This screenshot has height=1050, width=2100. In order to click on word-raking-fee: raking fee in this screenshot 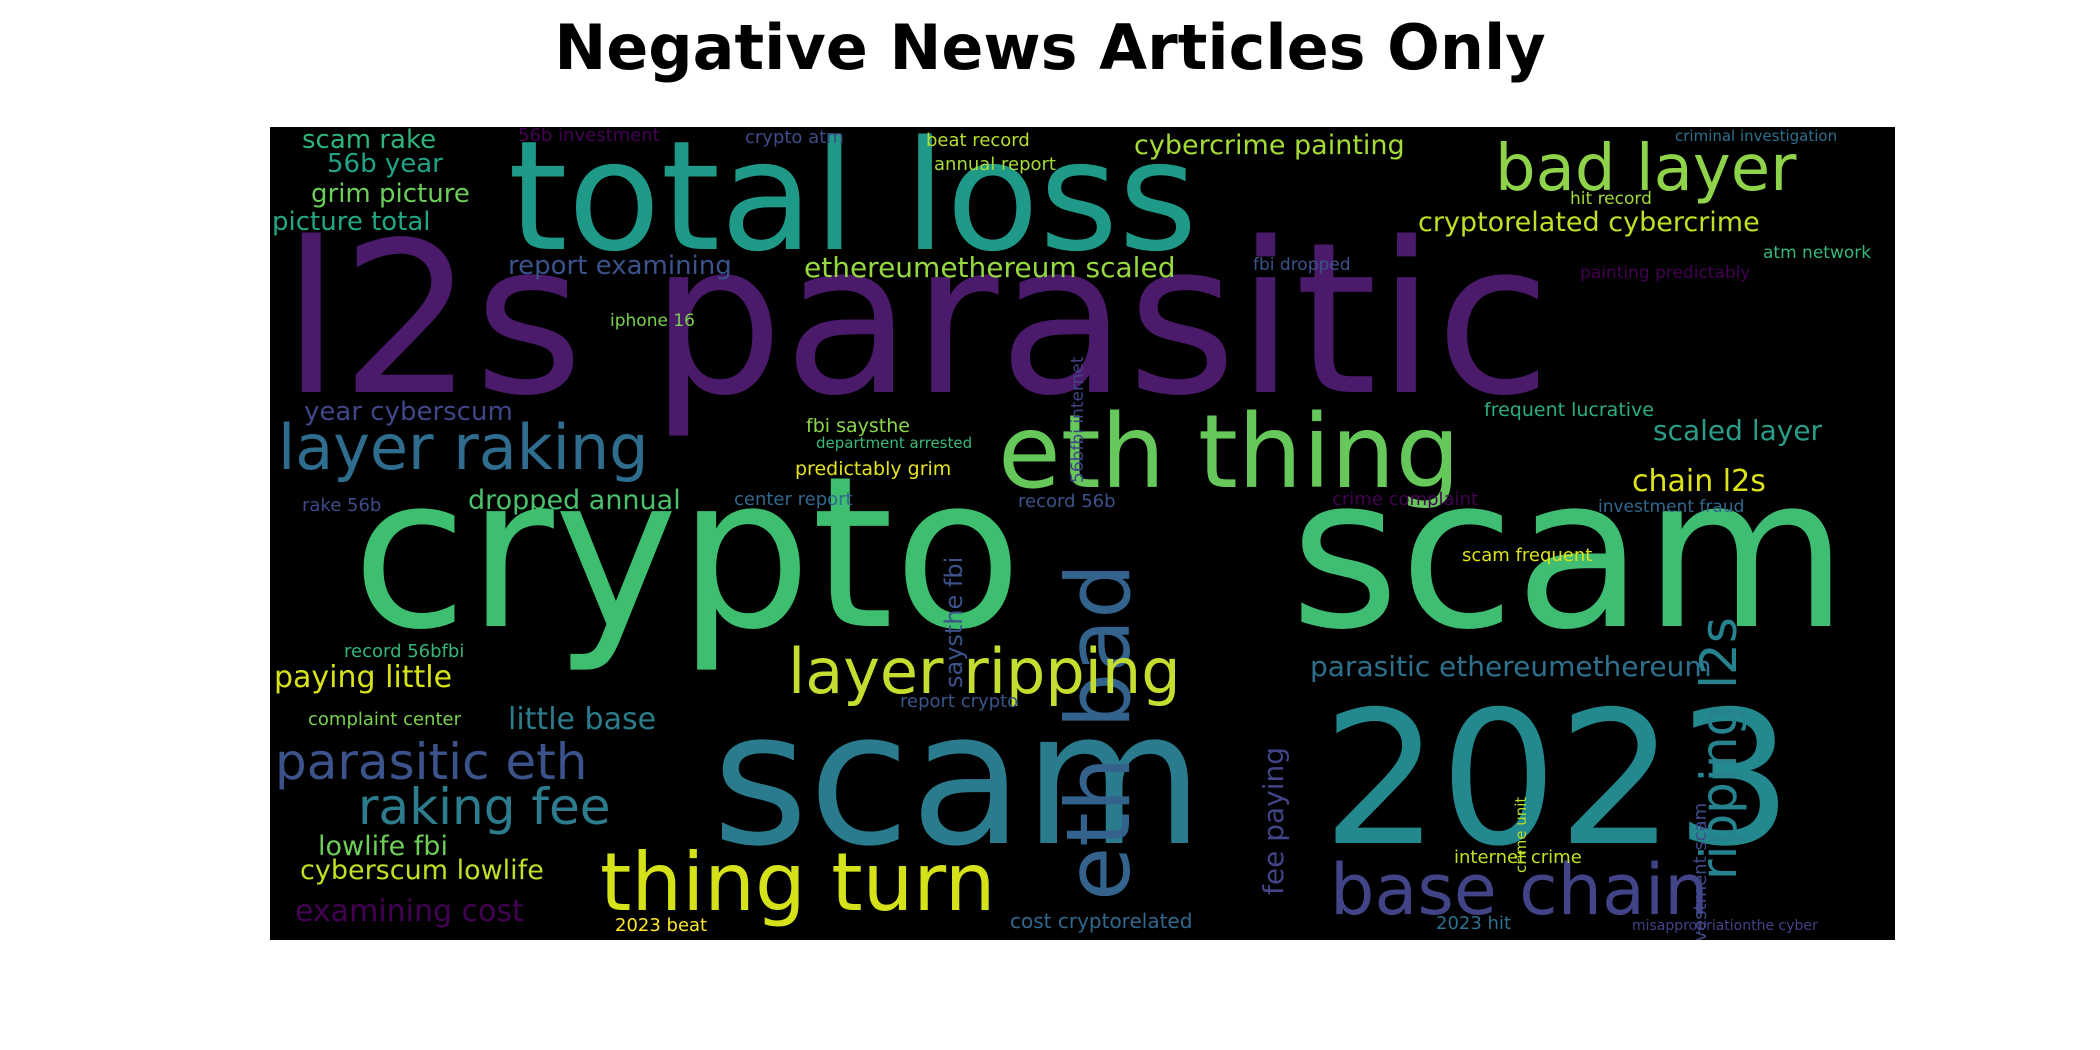, I will do `click(484, 807)`.